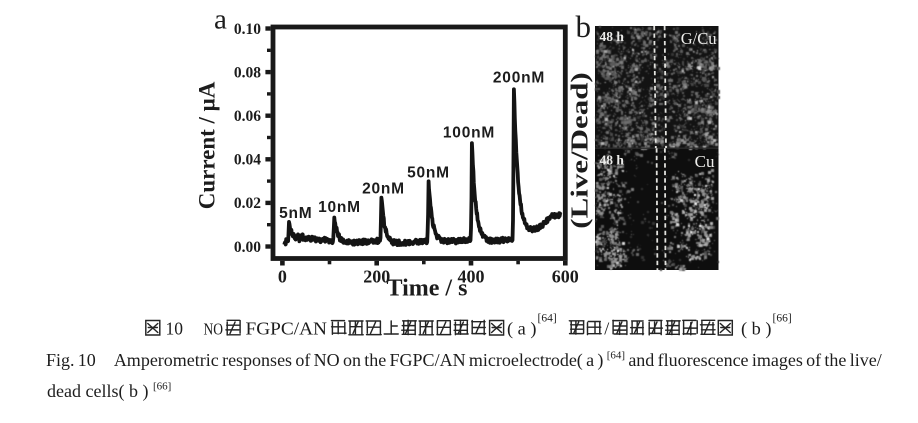 The image size is (918, 423). I want to click on svg-text: ( b ), so click(756, 329).